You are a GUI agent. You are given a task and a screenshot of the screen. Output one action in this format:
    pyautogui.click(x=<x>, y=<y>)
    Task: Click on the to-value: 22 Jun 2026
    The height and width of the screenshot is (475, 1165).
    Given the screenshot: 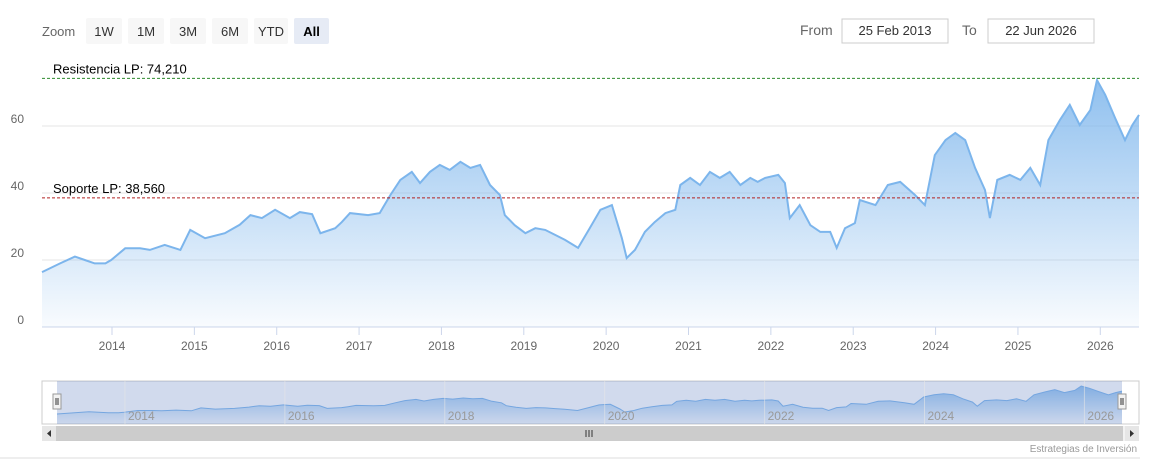 What is the action you would take?
    pyautogui.click(x=1041, y=30)
    